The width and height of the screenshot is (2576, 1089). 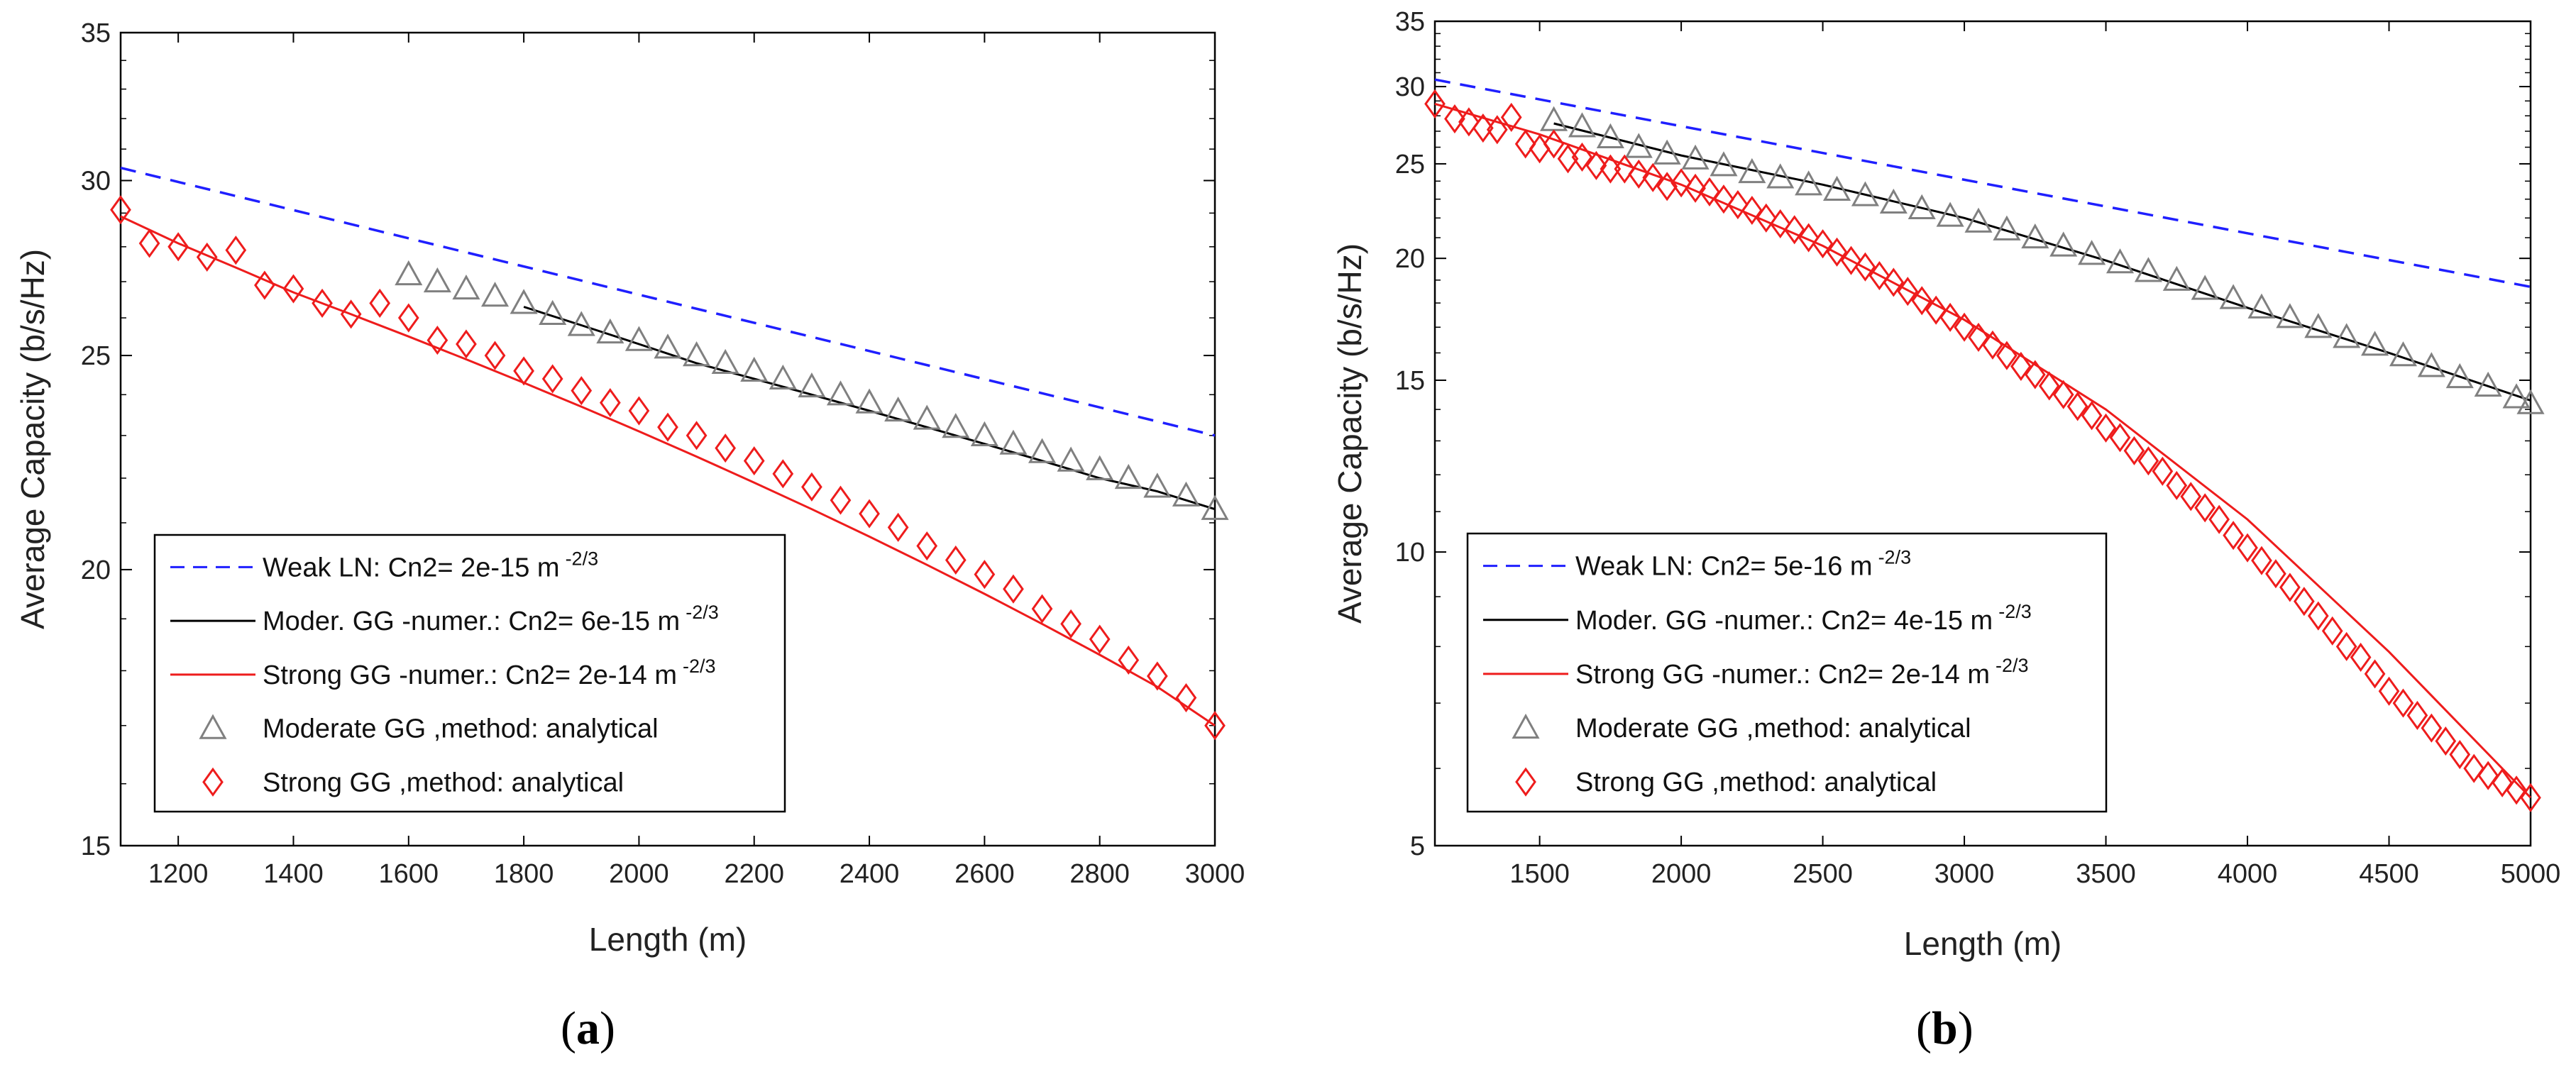 I want to click on legend-label-text: Weak LN: Cn2= 2e-15 m, so click(x=411, y=567).